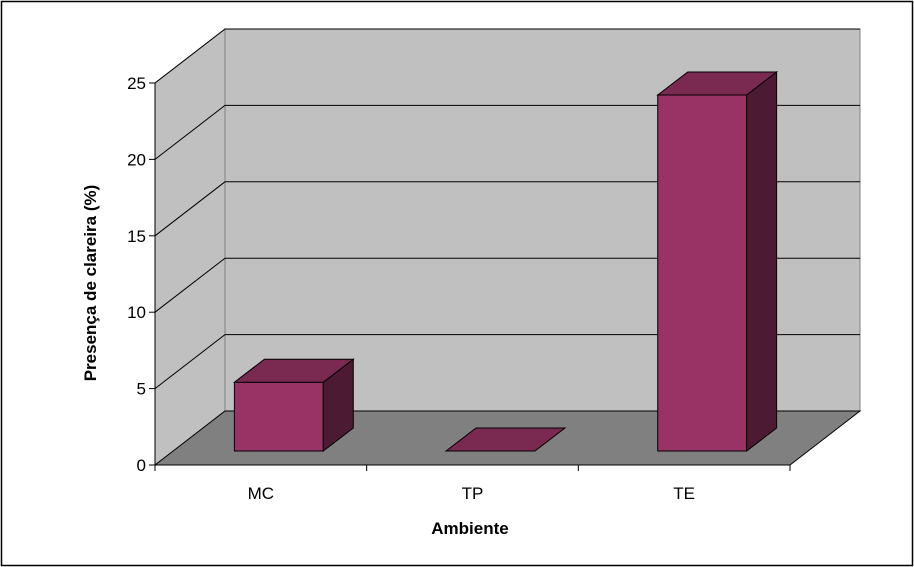 This screenshot has height=567, width=914. Describe the element at coordinates (136, 236) in the screenshot. I see `y-tick-label: 15` at that location.